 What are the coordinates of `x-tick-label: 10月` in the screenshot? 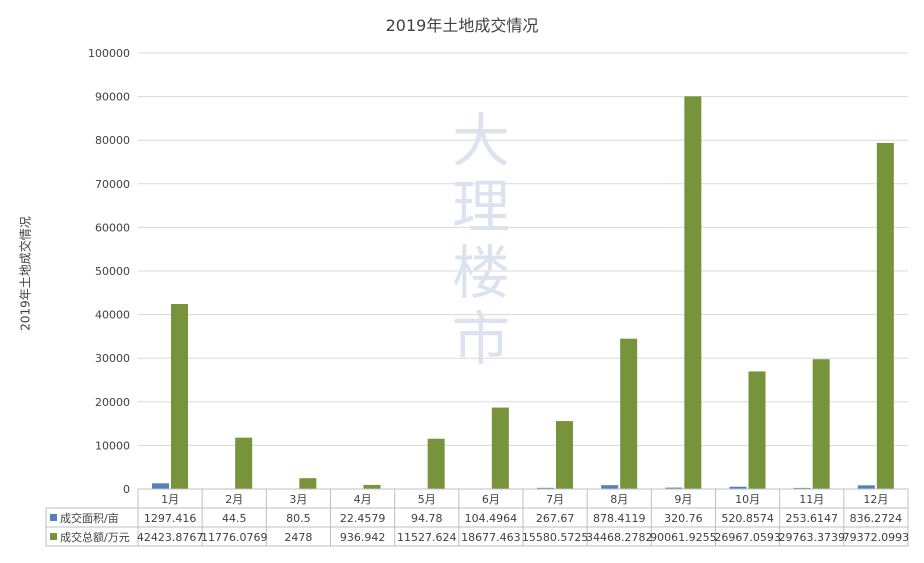 It's located at (747, 499).